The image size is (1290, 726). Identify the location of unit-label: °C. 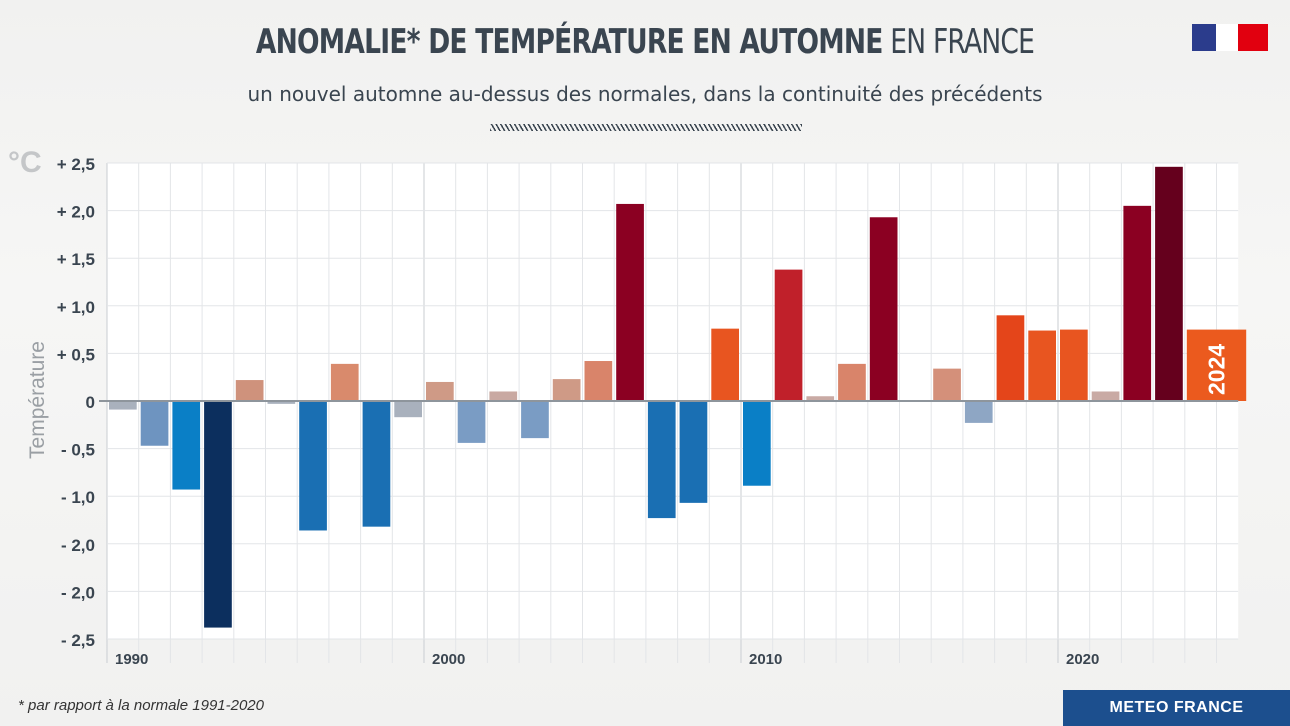
(25, 162).